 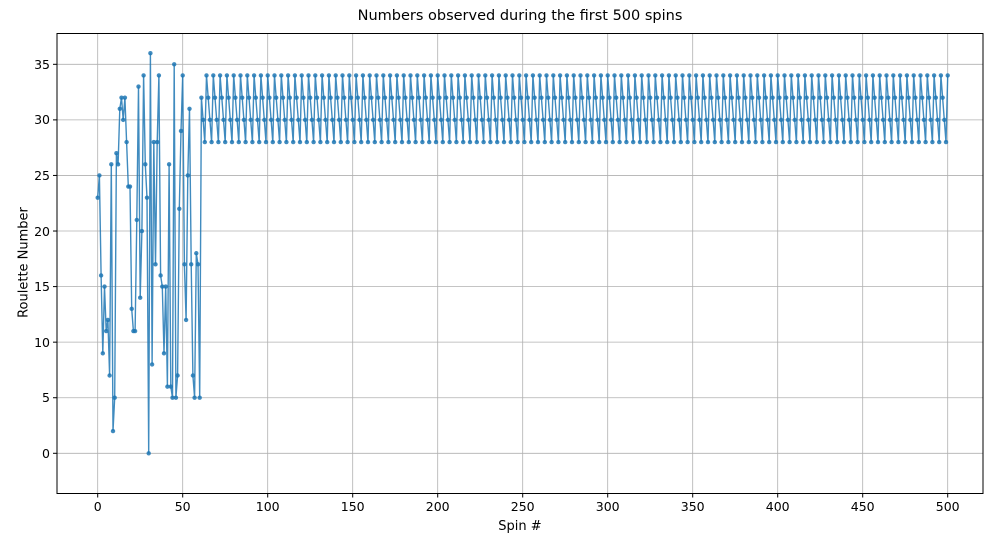 What do you see at coordinates (437, 506) in the screenshot?
I see `x-tick-label: 200` at bounding box center [437, 506].